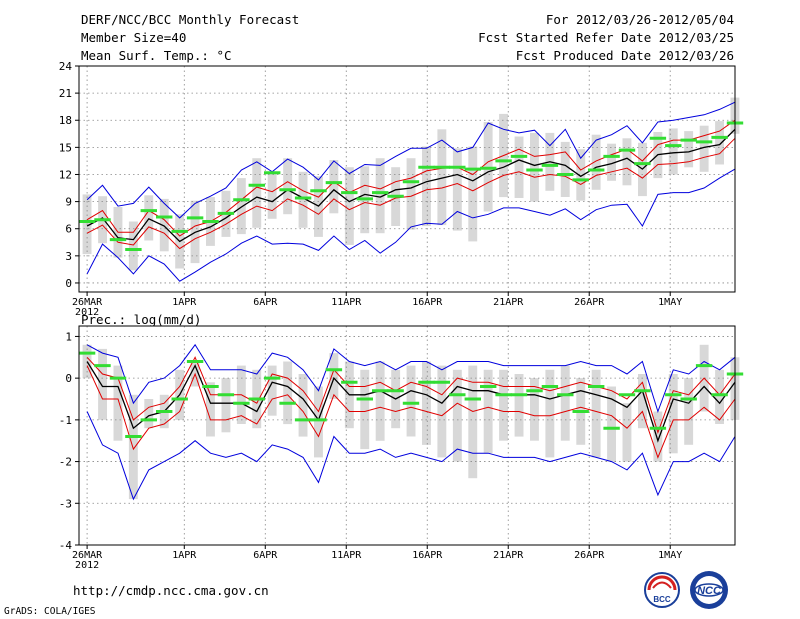 This screenshot has width=800, height=619. Describe the element at coordinates (50, 611) in the screenshot. I see `grads-credit: GrADS: COLA/IGES` at that location.